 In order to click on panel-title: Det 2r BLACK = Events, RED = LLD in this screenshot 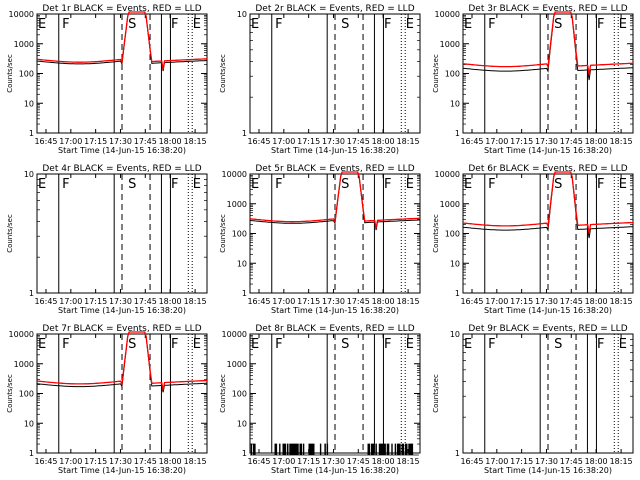, I will do `click(334, 9)`.